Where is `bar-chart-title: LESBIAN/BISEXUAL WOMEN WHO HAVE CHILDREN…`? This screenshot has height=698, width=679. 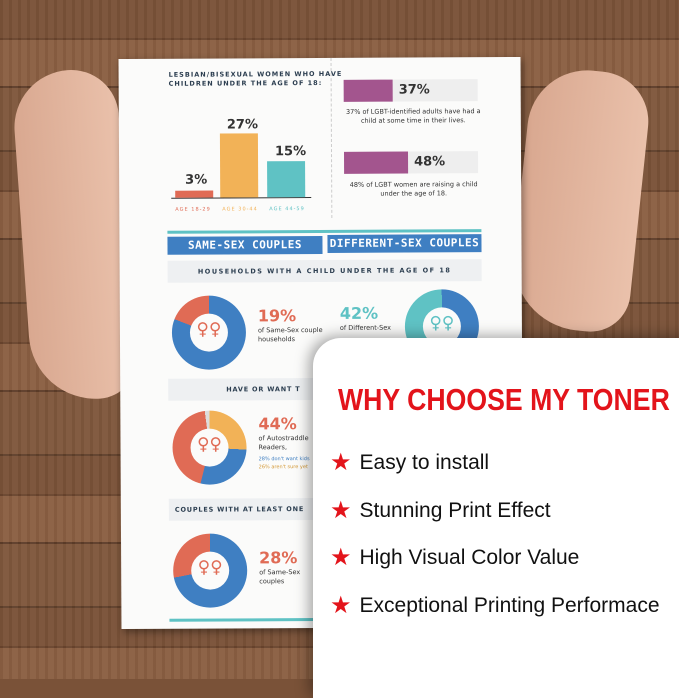 bar-chart-title: LESBIAN/BISEXUAL WOMEN WHO HAVE CHILDREN… is located at coordinates (255, 78).